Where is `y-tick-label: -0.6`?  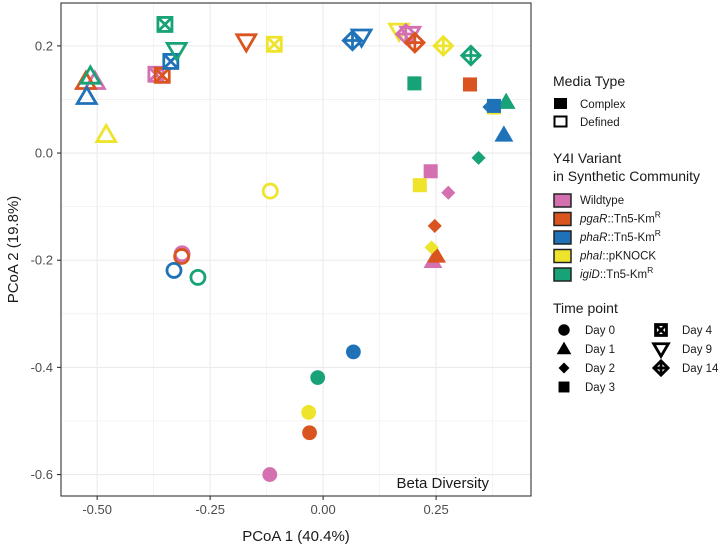 y-tick-label: -0.6 is located at coordinates (42, 474).